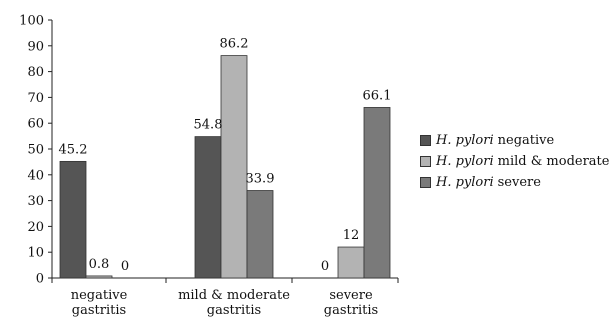 This screenshot has height=321, width=614. I want to click on category-label: negative gastritis, so click(99, 303).